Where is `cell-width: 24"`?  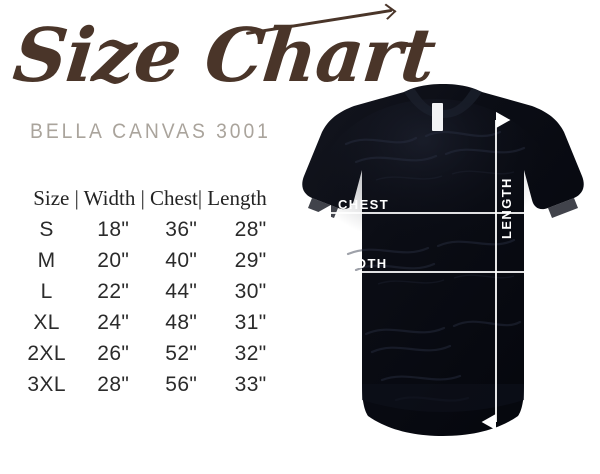 cell-width: 24" is located at coordinates (113, 322).